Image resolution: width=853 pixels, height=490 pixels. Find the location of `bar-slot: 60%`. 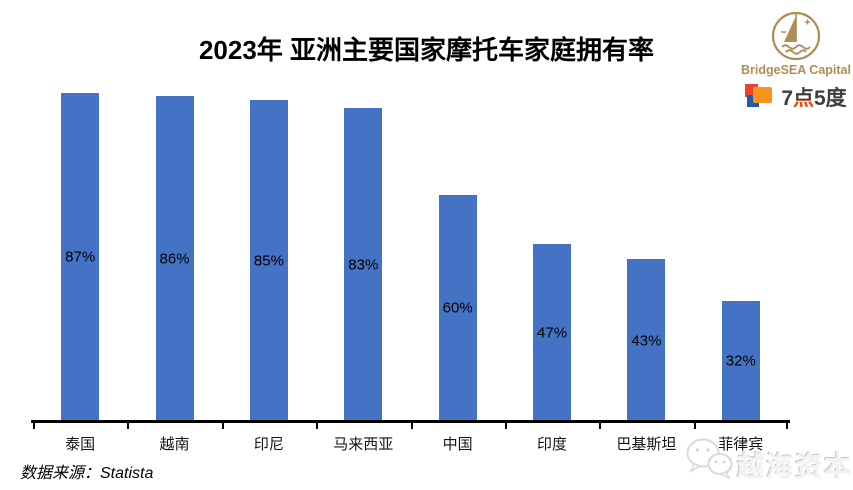

bar-slot: 60% is located at coordinates (458, 253).